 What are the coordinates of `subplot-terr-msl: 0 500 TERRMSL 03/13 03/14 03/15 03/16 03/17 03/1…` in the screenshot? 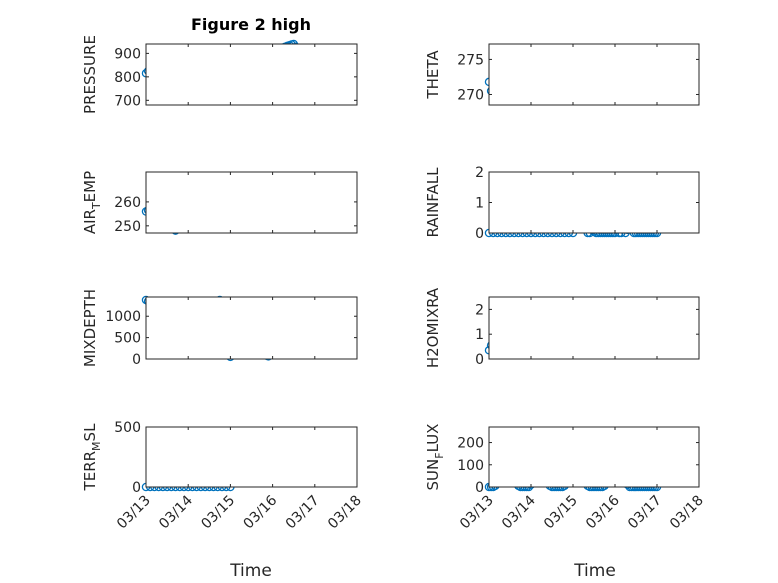 It's located at (223, 476).